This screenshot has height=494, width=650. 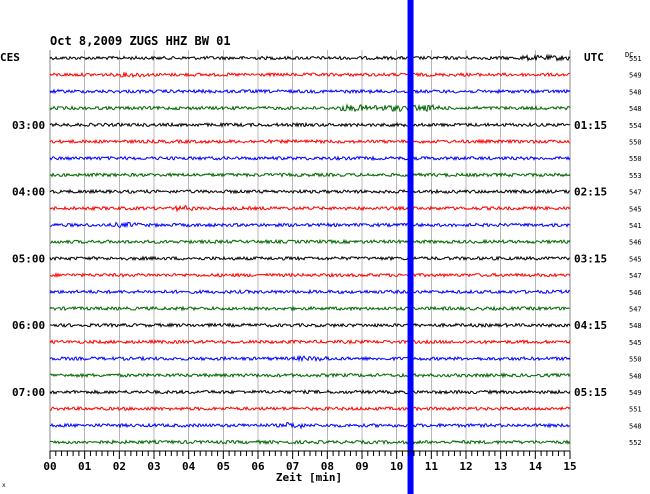 What do you see at coordinates (119, 466) in the screenshot?
I see `x-tick-label: 02` at bounding box center [119, 466].